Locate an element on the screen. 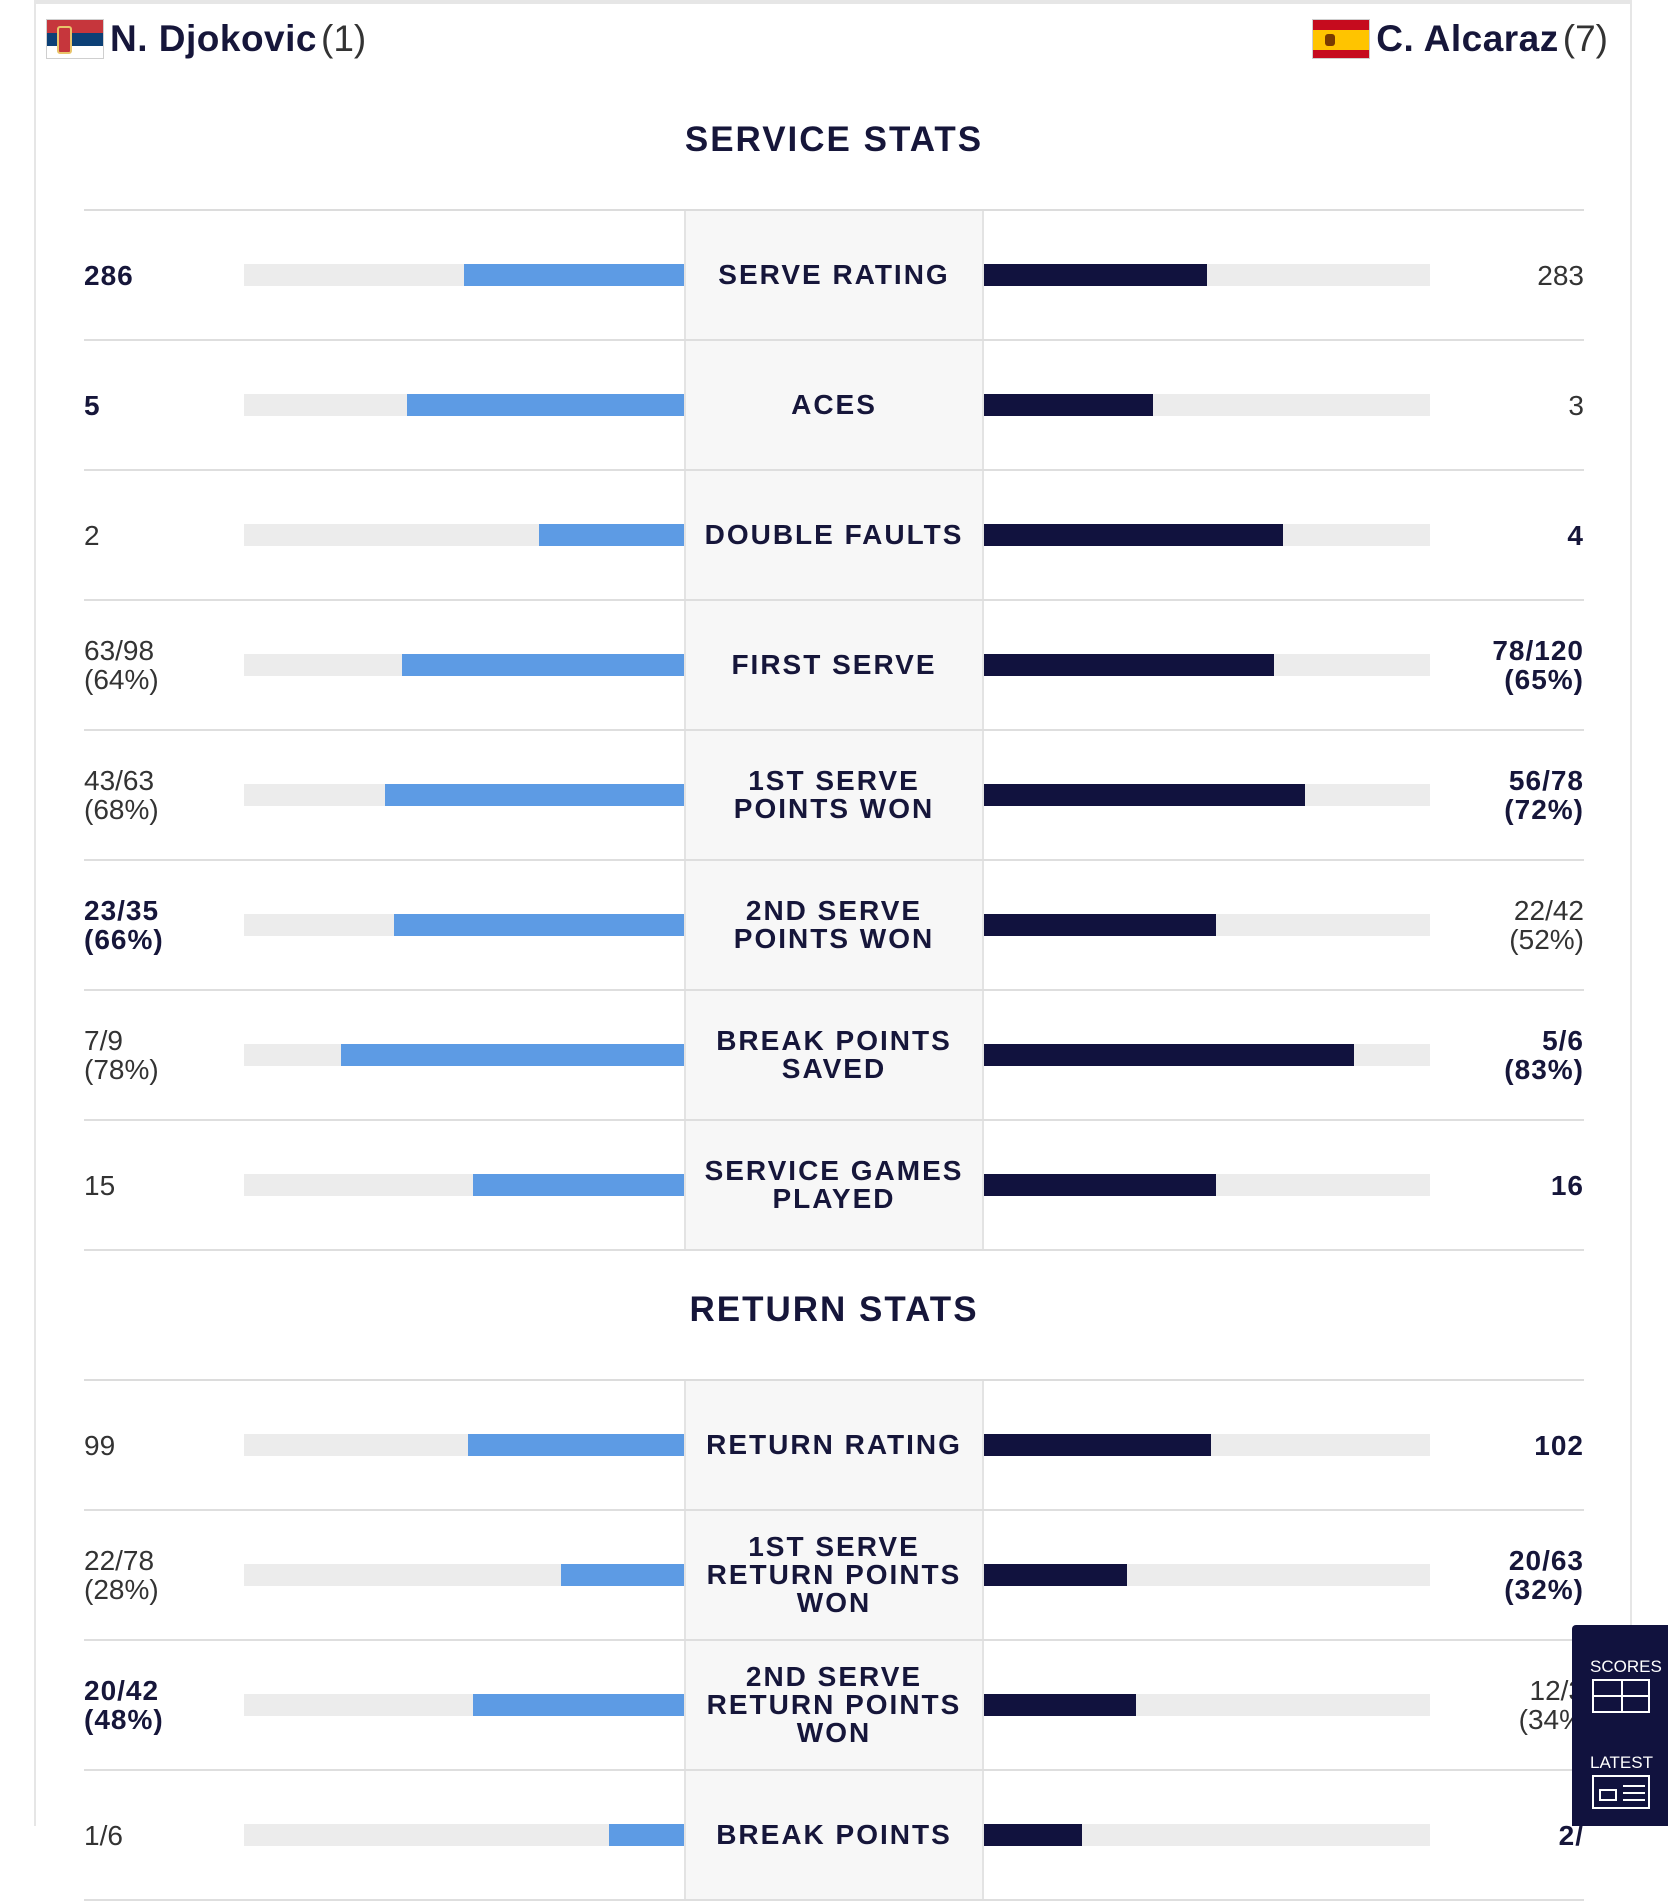 Image resolution: width=1668 pixels, height=1901 pixels. left-player-value: 63/98 (64%) is located at coordinates (121, 665).